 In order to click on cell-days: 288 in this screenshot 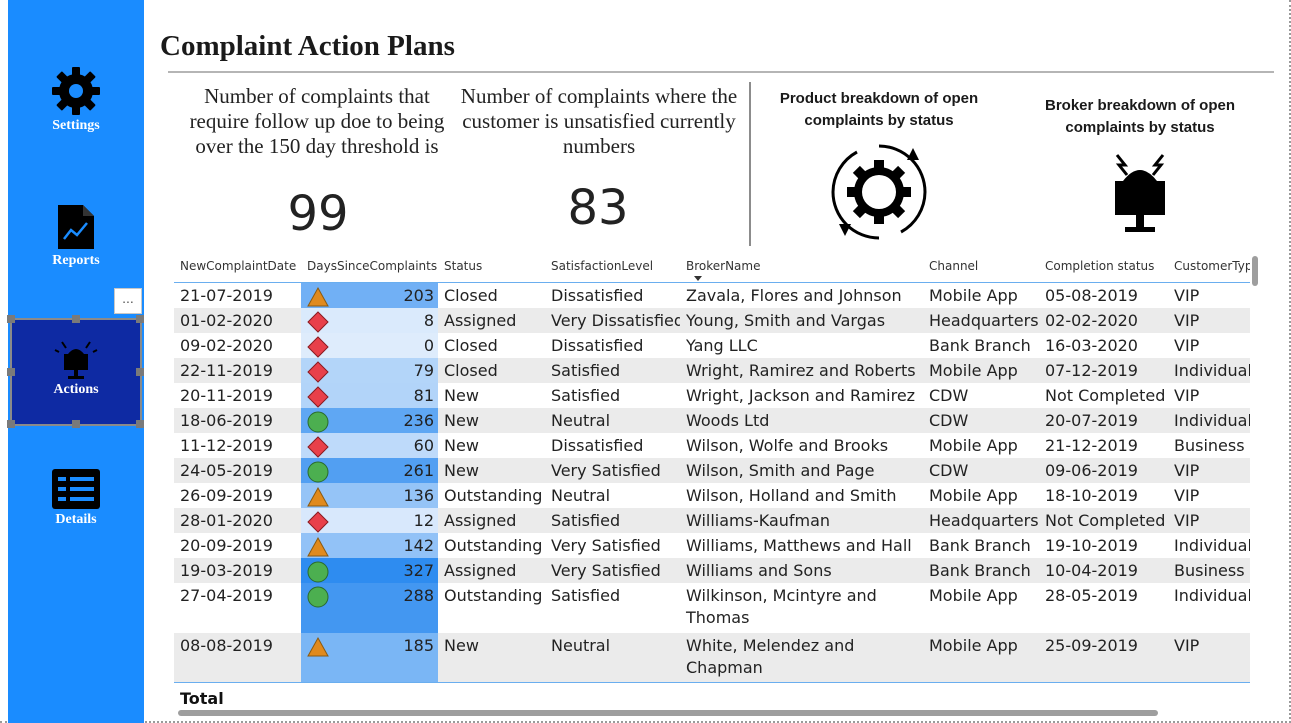, I will do `click(369, 607)`.